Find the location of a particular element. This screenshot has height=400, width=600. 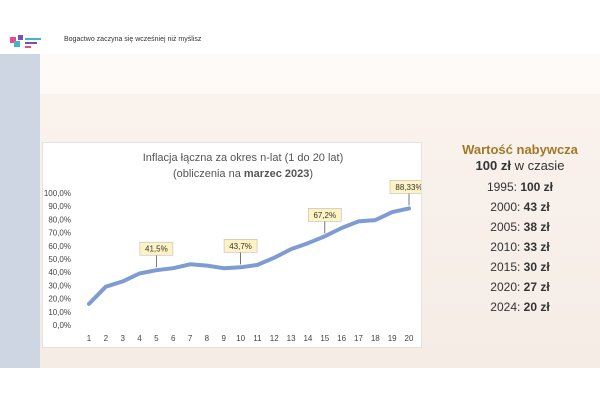

x-tick-label: 5 is located at coordinates (156, 338).